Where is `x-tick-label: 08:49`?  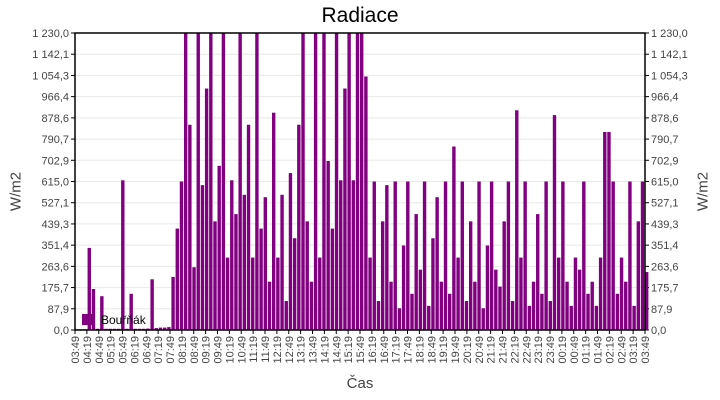
x-tick-label: 08:49 is located at coordinates (195, 350).